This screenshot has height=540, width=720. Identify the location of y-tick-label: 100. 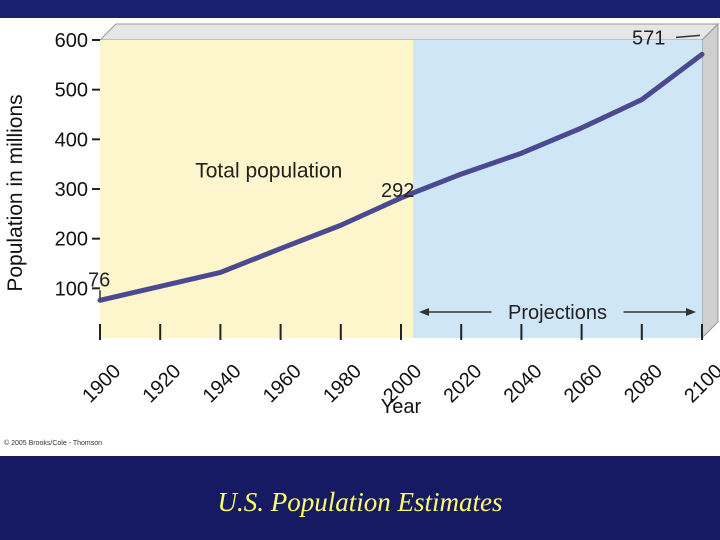
(71, 289).